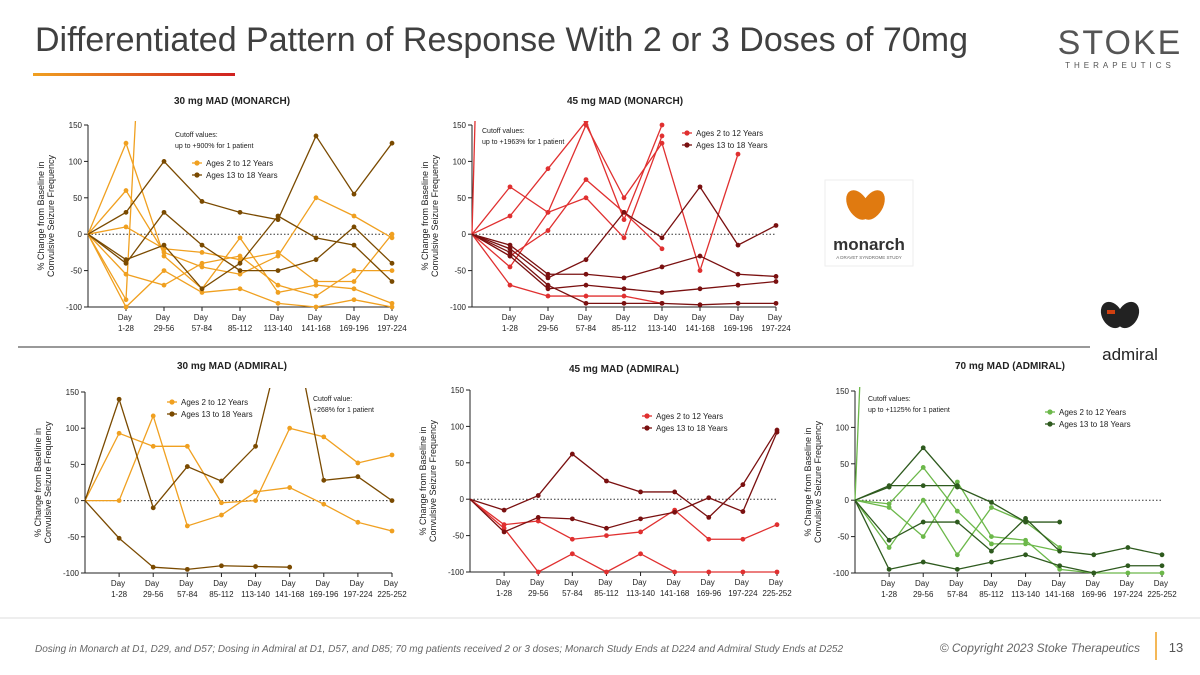  I want to click on y-tick-label: 50, so click(461, 198).